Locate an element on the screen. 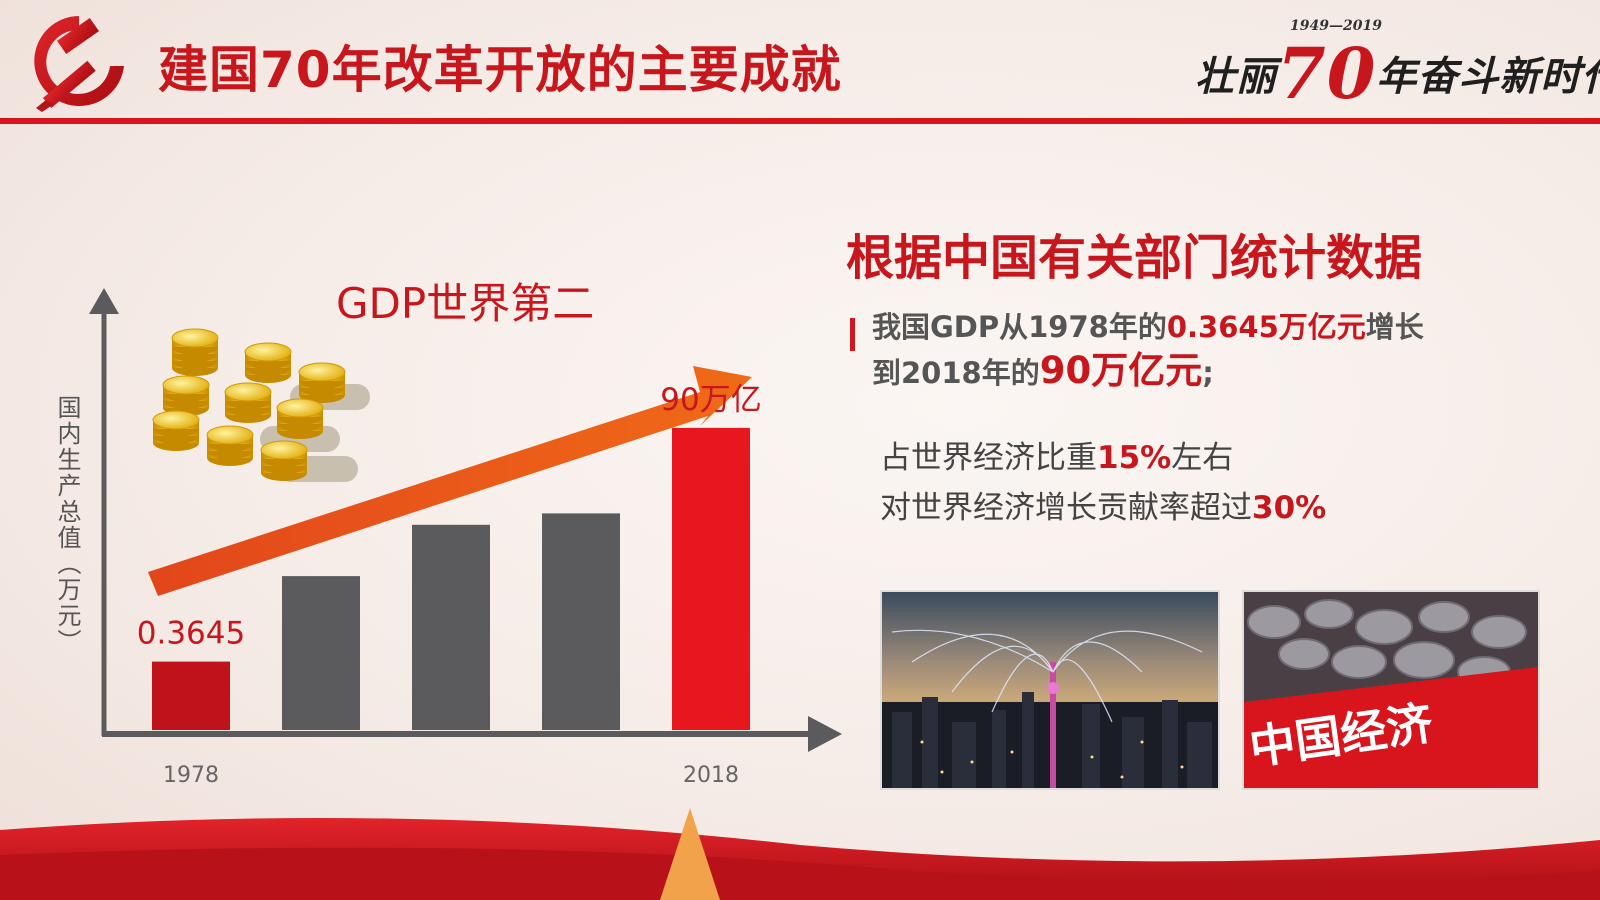 The image size is (1600, 900). gdp-1978-highlight: 0.3645万亿元 is located at coordinates (1266, 327).